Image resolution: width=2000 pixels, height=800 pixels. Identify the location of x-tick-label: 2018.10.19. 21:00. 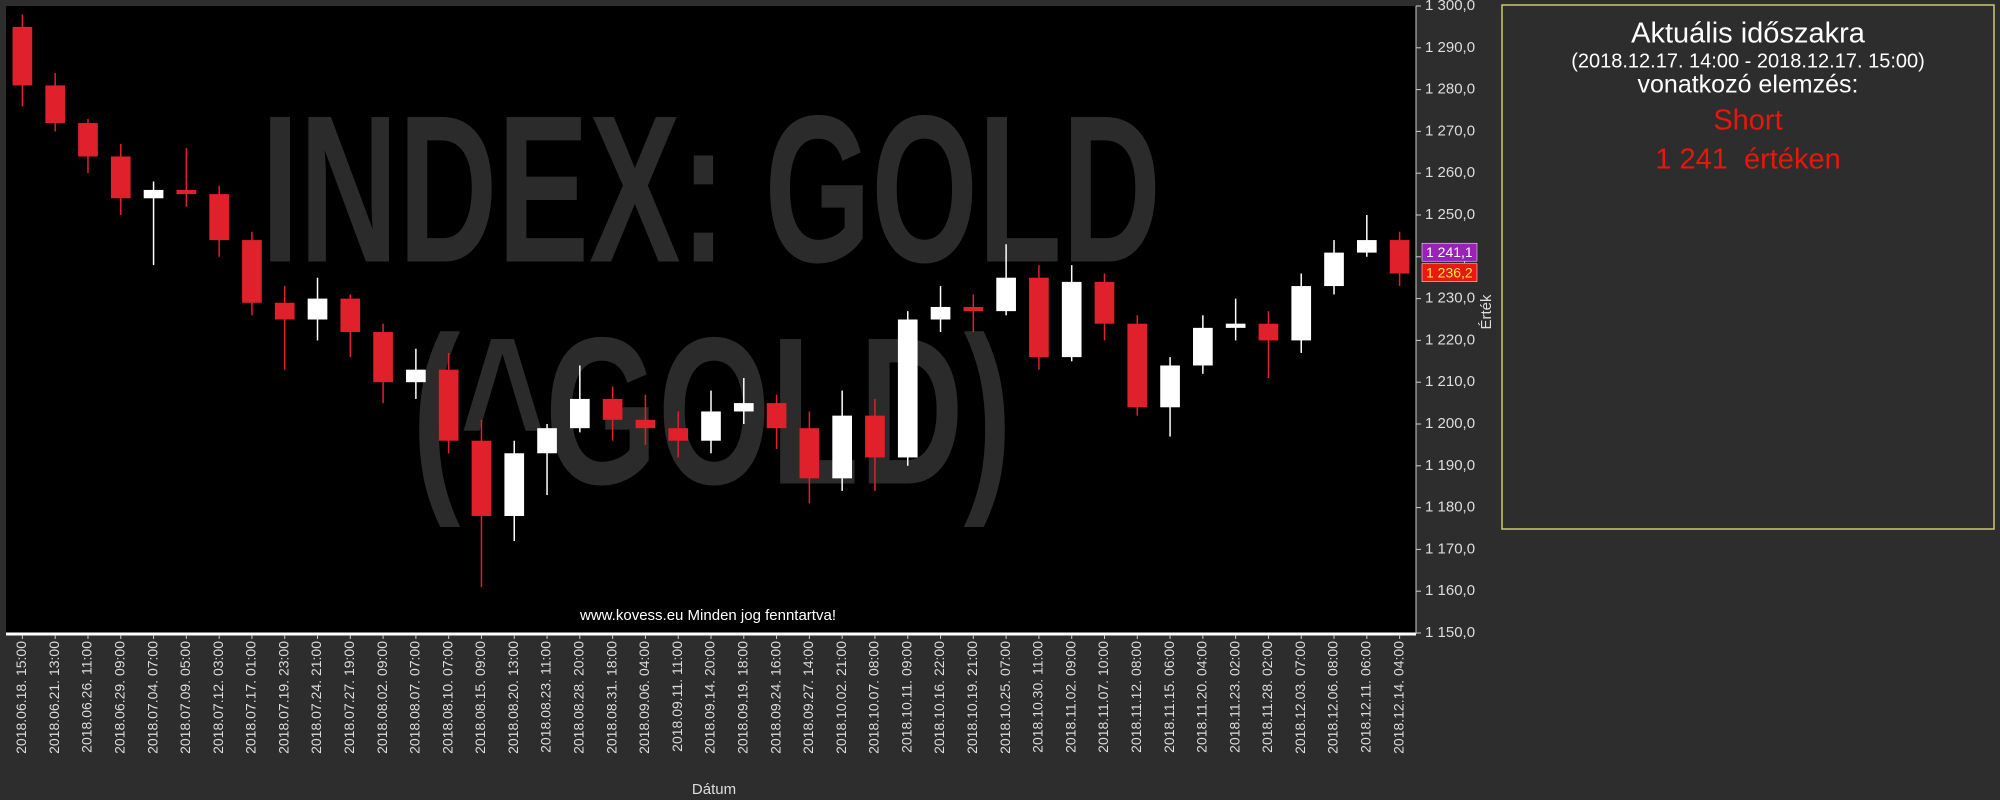
(972, 697).